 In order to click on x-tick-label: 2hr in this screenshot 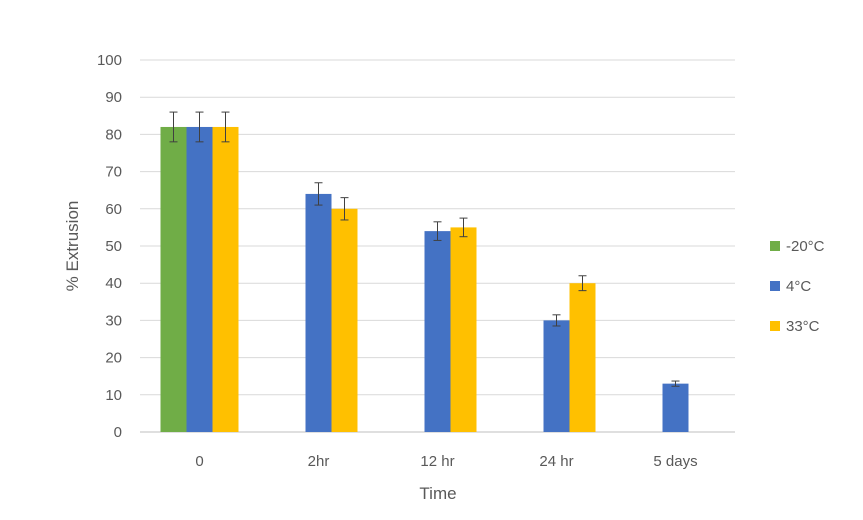, I will do `click(319, 461)`.